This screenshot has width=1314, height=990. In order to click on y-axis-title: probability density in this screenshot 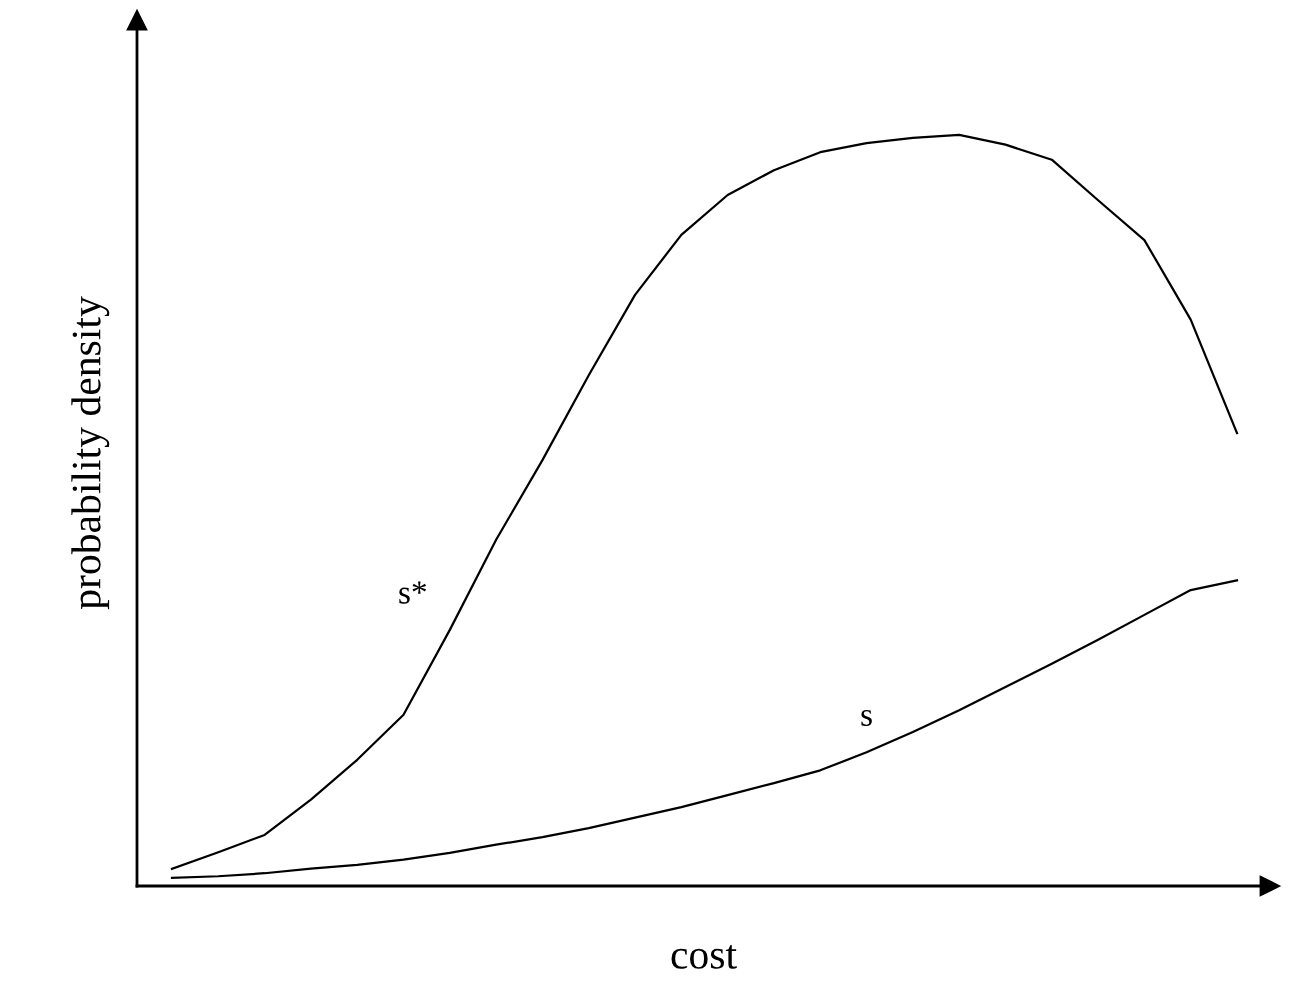, I will do `click(90, 453)`.